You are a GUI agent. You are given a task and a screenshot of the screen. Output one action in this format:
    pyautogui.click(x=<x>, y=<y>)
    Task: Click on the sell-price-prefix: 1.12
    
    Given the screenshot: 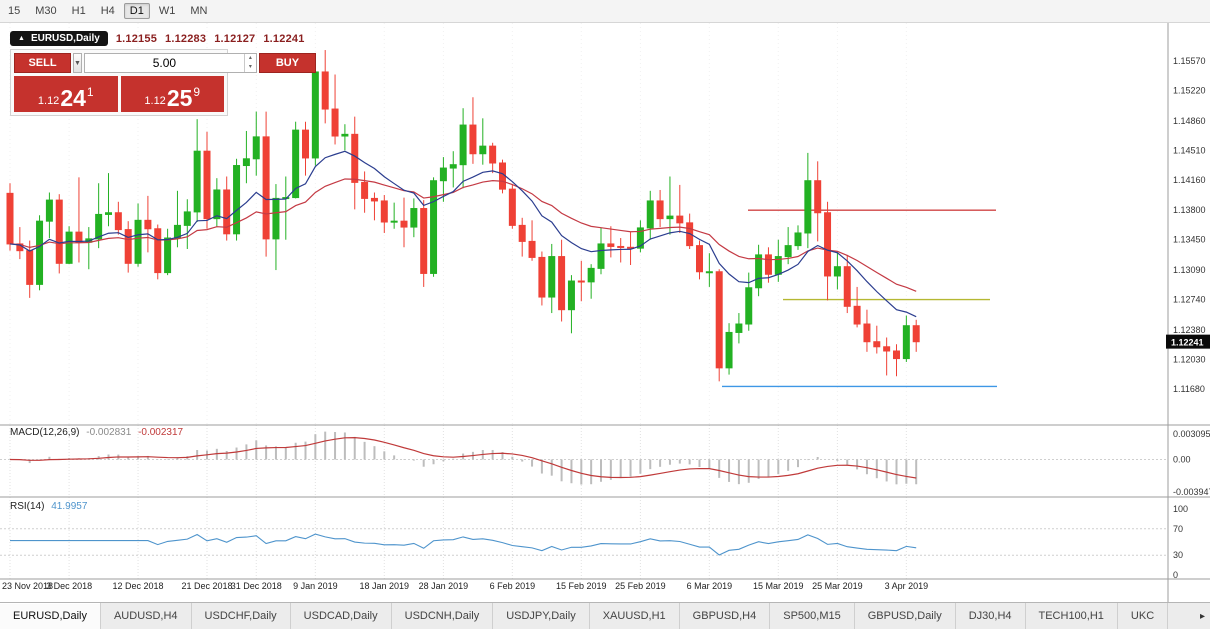 What is the action you would take?
    pyautogui.click(x=48, y=101)
    